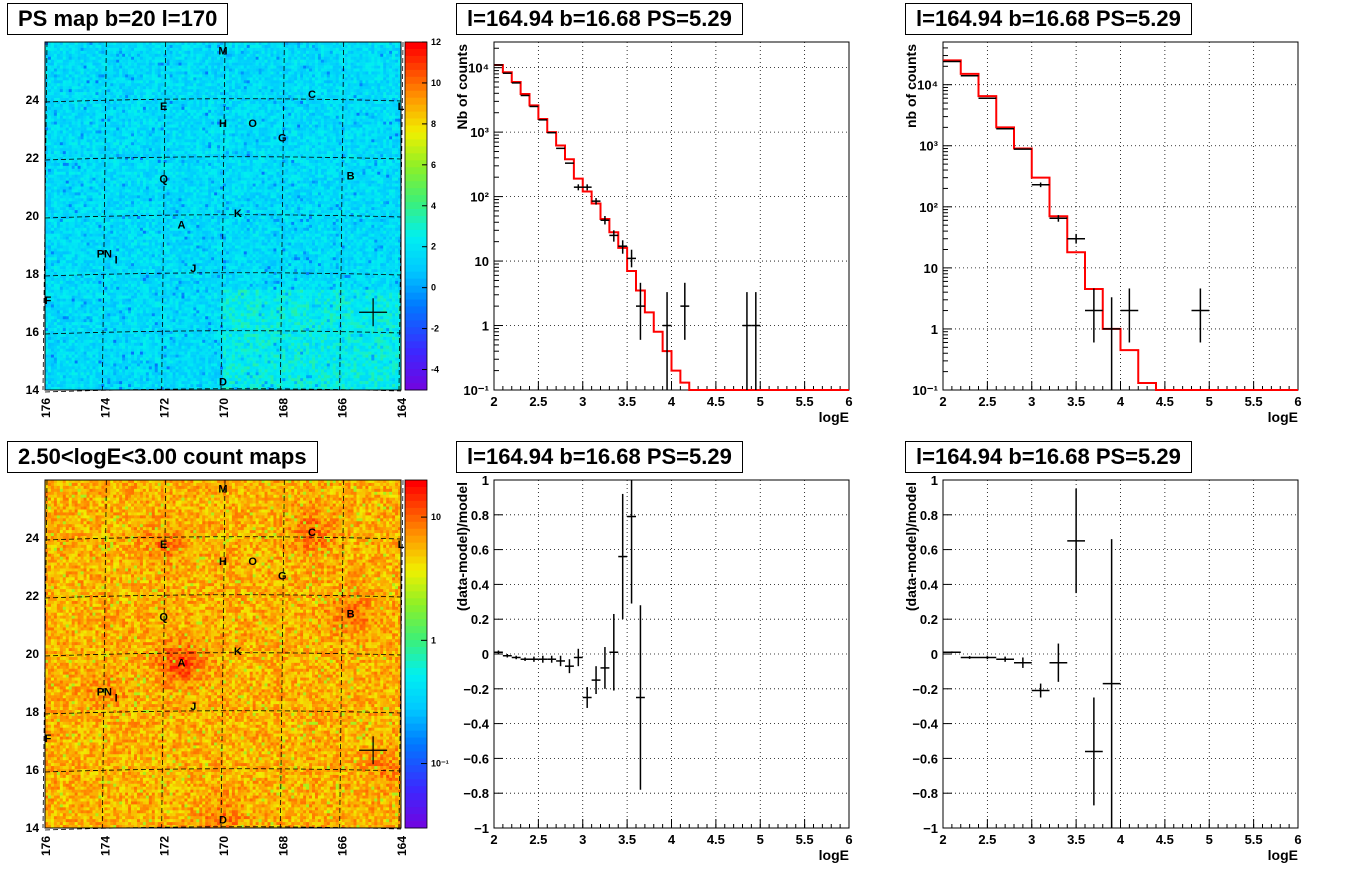 This screenshot has width=1348, height=876. Describe the element at coordinates (928, 146) in the screenshot. I see `y-tick-label: 10³` at that location.